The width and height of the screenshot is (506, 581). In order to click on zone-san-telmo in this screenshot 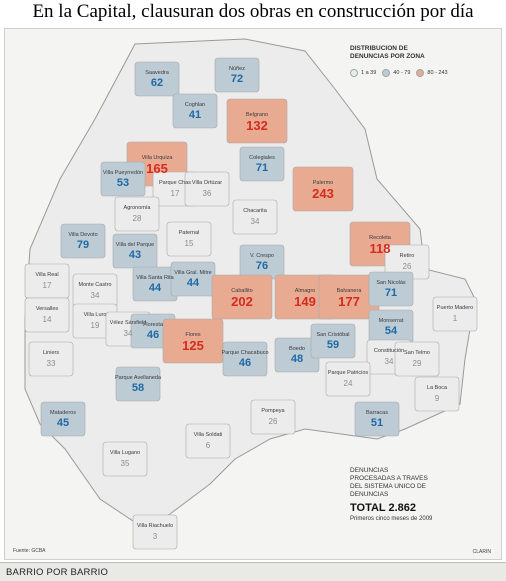, I will do `click(417, 359)`.